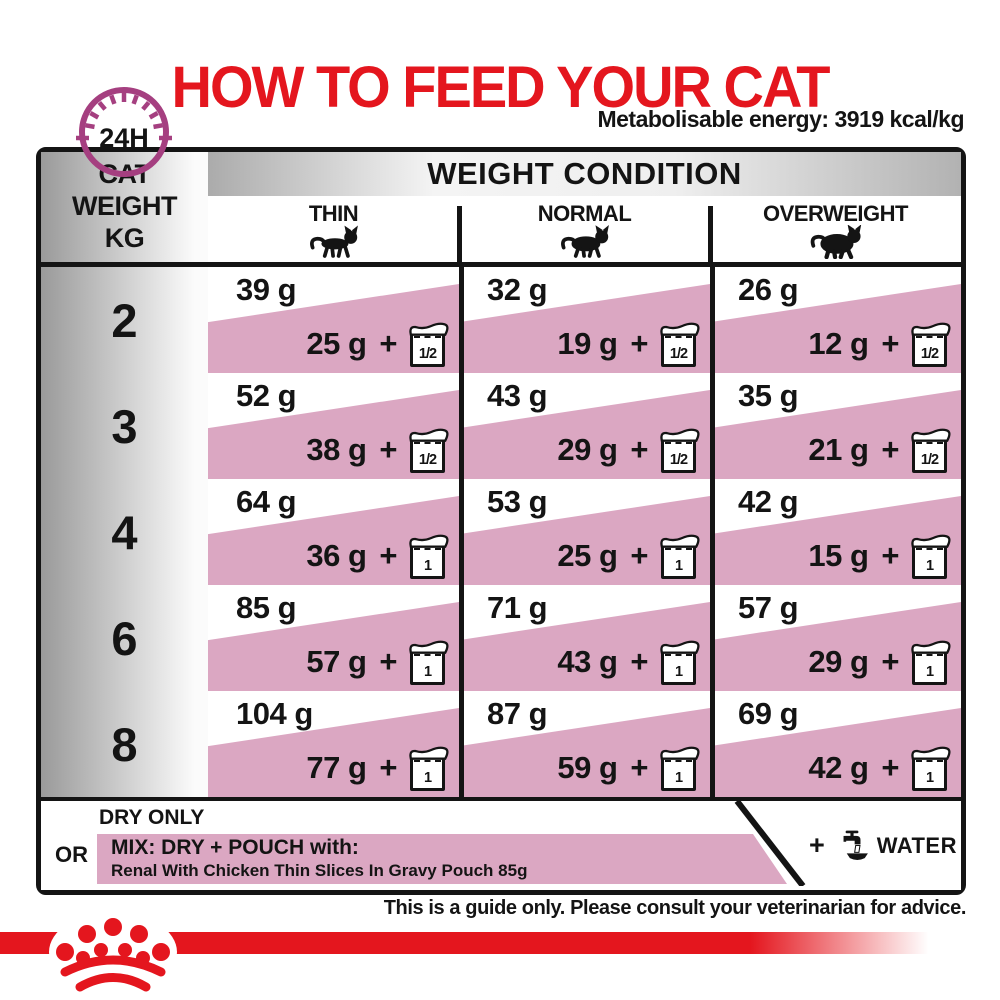 The image size is (1000, 1000). Describe the element at coordinates (587, 661) in the screenshot. I see `mix-dry-ration: 43 g` at that location.